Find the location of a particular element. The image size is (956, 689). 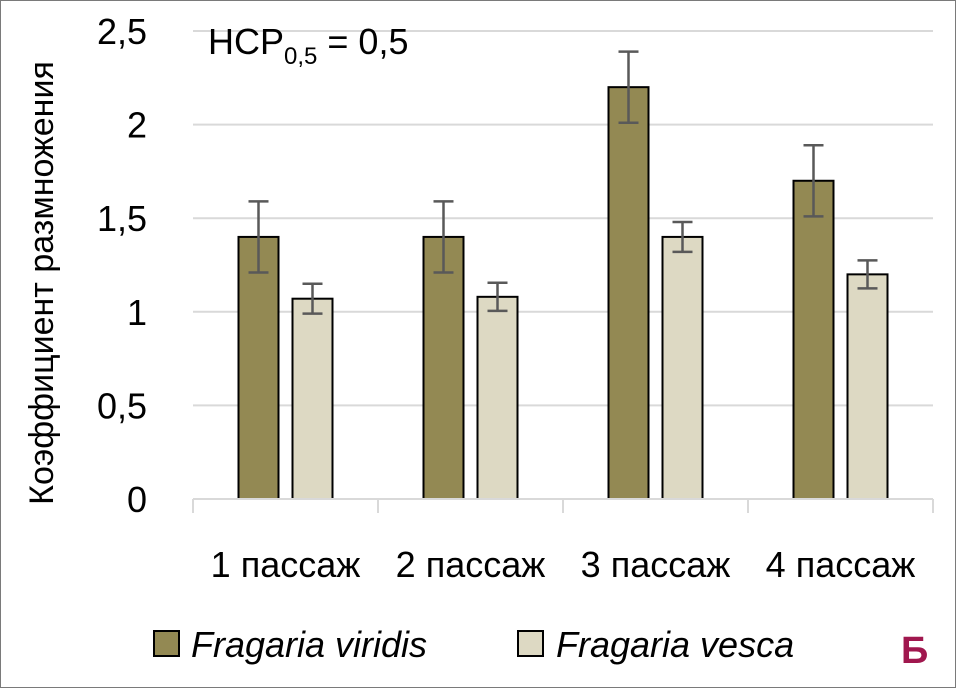

y-tick-label: 1 is located at coordinates (137, 312).